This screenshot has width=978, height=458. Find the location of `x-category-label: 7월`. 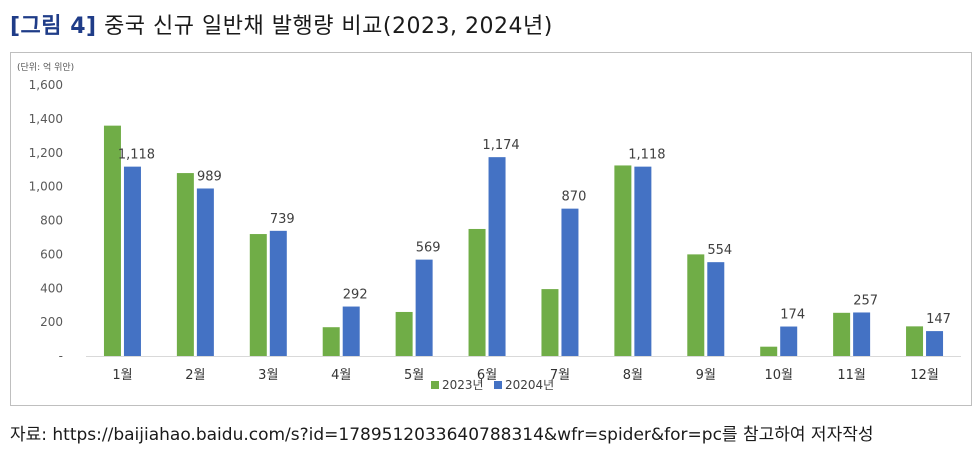

x-category-label: 7월 is located at coordinates (560, 375).